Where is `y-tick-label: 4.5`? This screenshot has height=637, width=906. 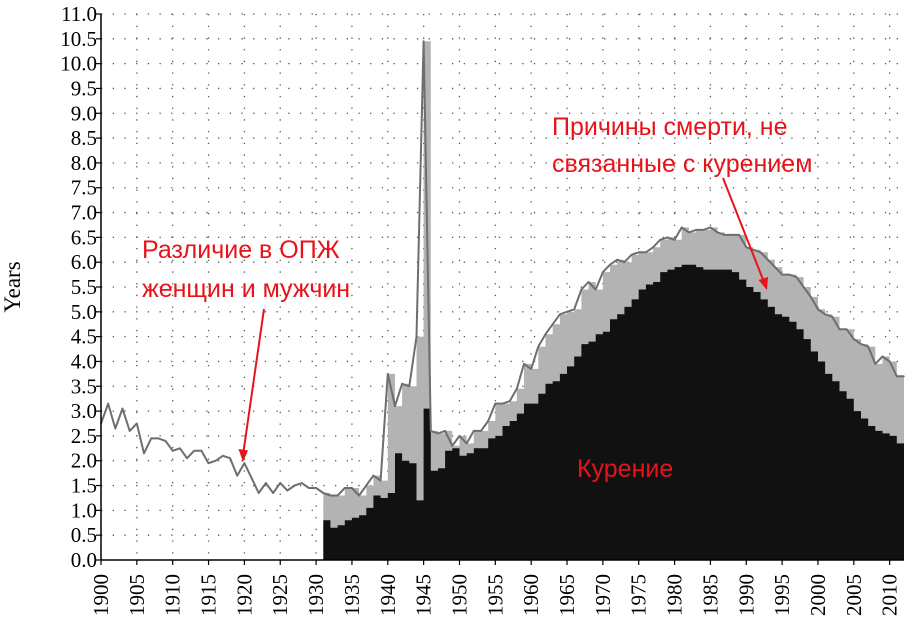
y-tick-label: 4.5 is located at coordinates (84, 337).